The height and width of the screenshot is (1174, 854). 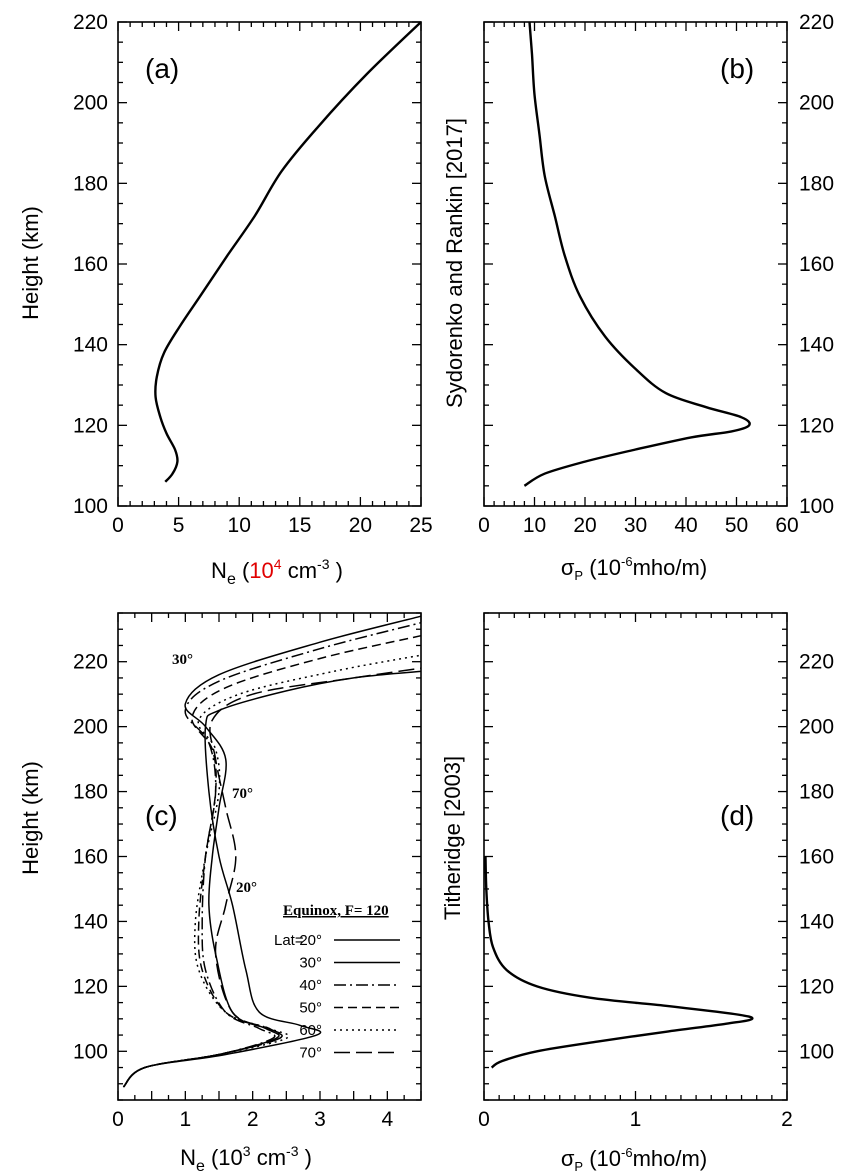 I want to click on panel-a-curve, so click(x=288, y=252).